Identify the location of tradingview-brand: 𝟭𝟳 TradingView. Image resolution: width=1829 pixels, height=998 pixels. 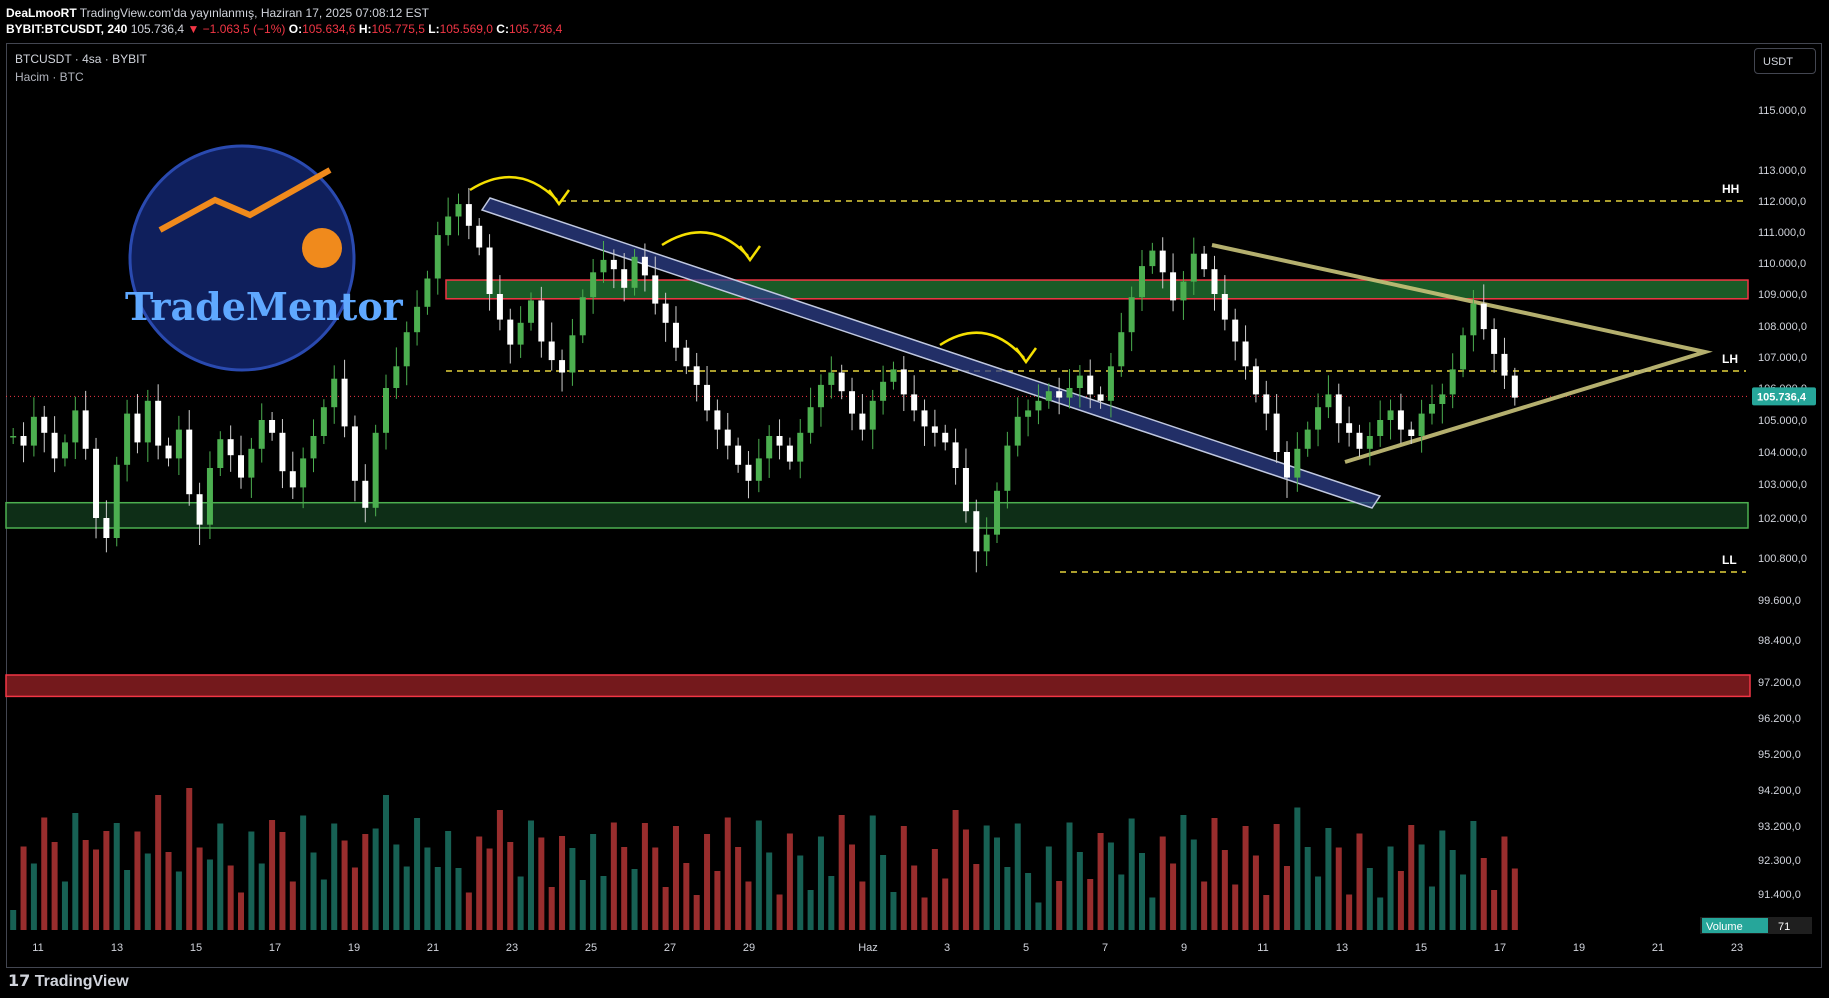
(68, 981).